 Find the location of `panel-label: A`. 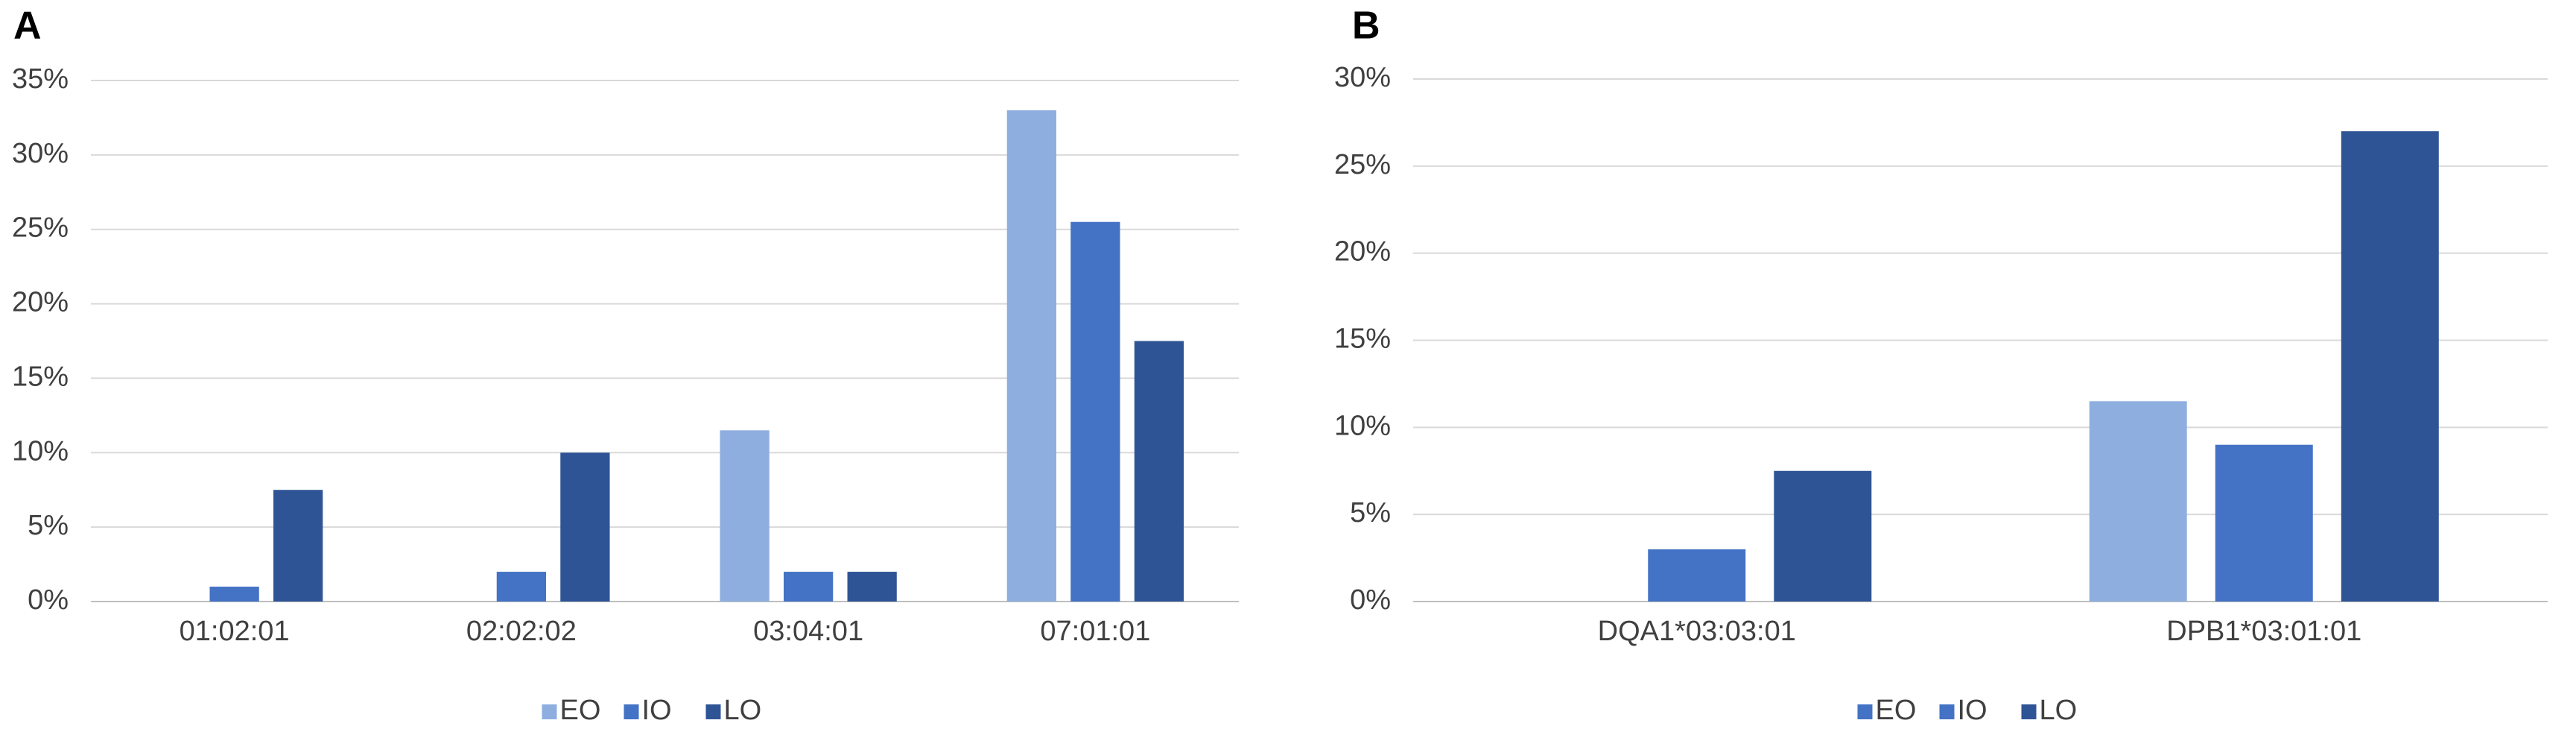

panel-label: A is located at coordinates (28, 26).